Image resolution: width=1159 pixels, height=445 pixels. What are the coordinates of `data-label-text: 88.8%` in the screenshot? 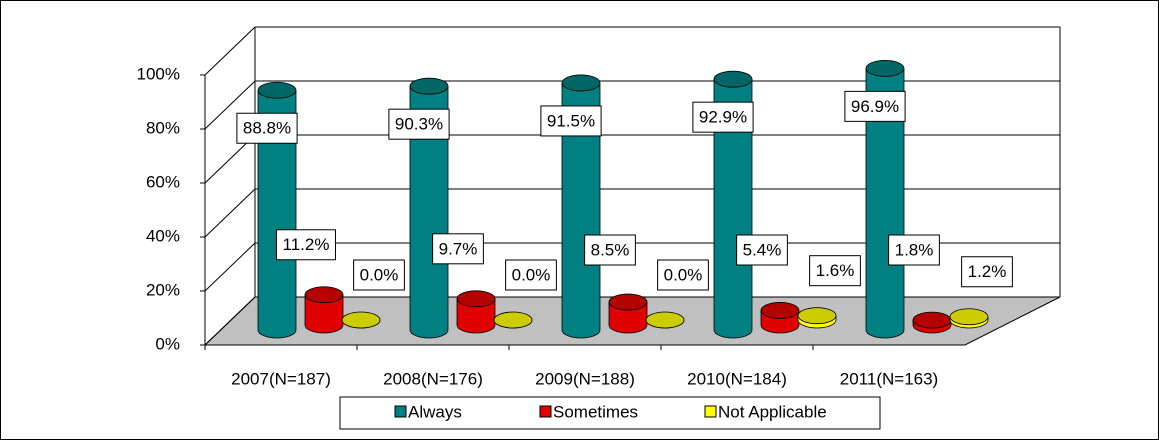 It's located at (267, 128).